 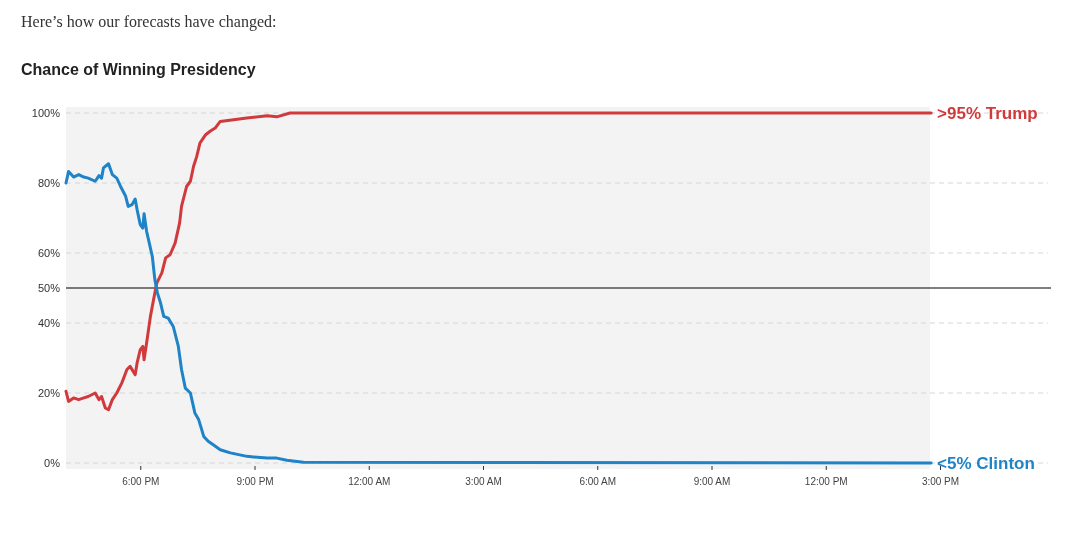 What do you see at coordinates (149, 22) in the screenshot?
I see `chart-subtitle: Here’s how our forecasts have changed:` at bounding box center [149, 22].